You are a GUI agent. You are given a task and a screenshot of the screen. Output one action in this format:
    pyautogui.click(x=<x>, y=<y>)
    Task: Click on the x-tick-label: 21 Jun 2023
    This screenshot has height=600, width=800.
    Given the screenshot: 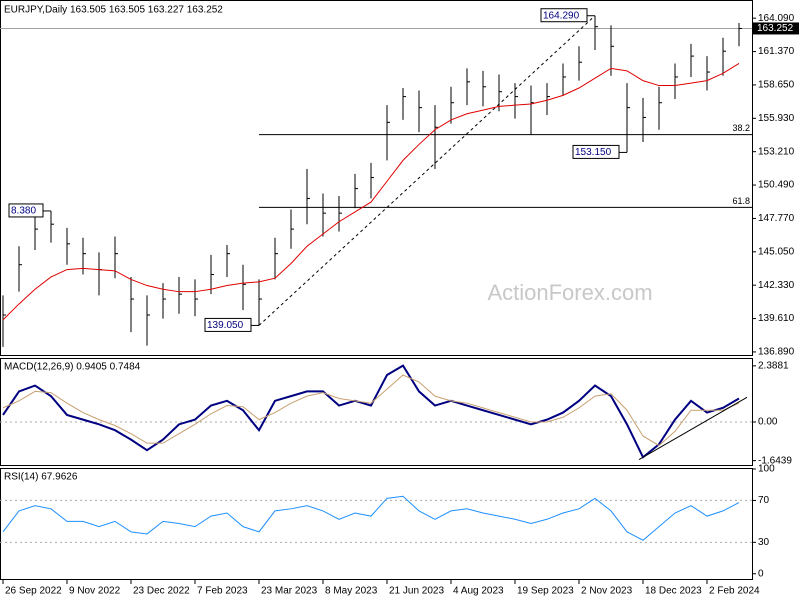 What is the action you would take?
    pyautogui.click(x=416, y=591)
    